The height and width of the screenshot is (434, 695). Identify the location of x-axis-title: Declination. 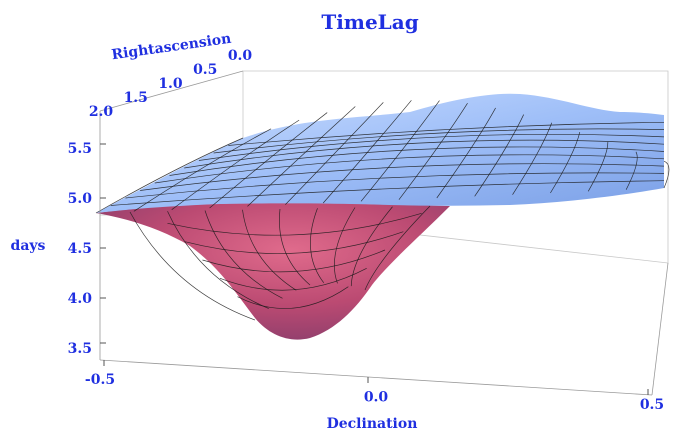
(372, 424).